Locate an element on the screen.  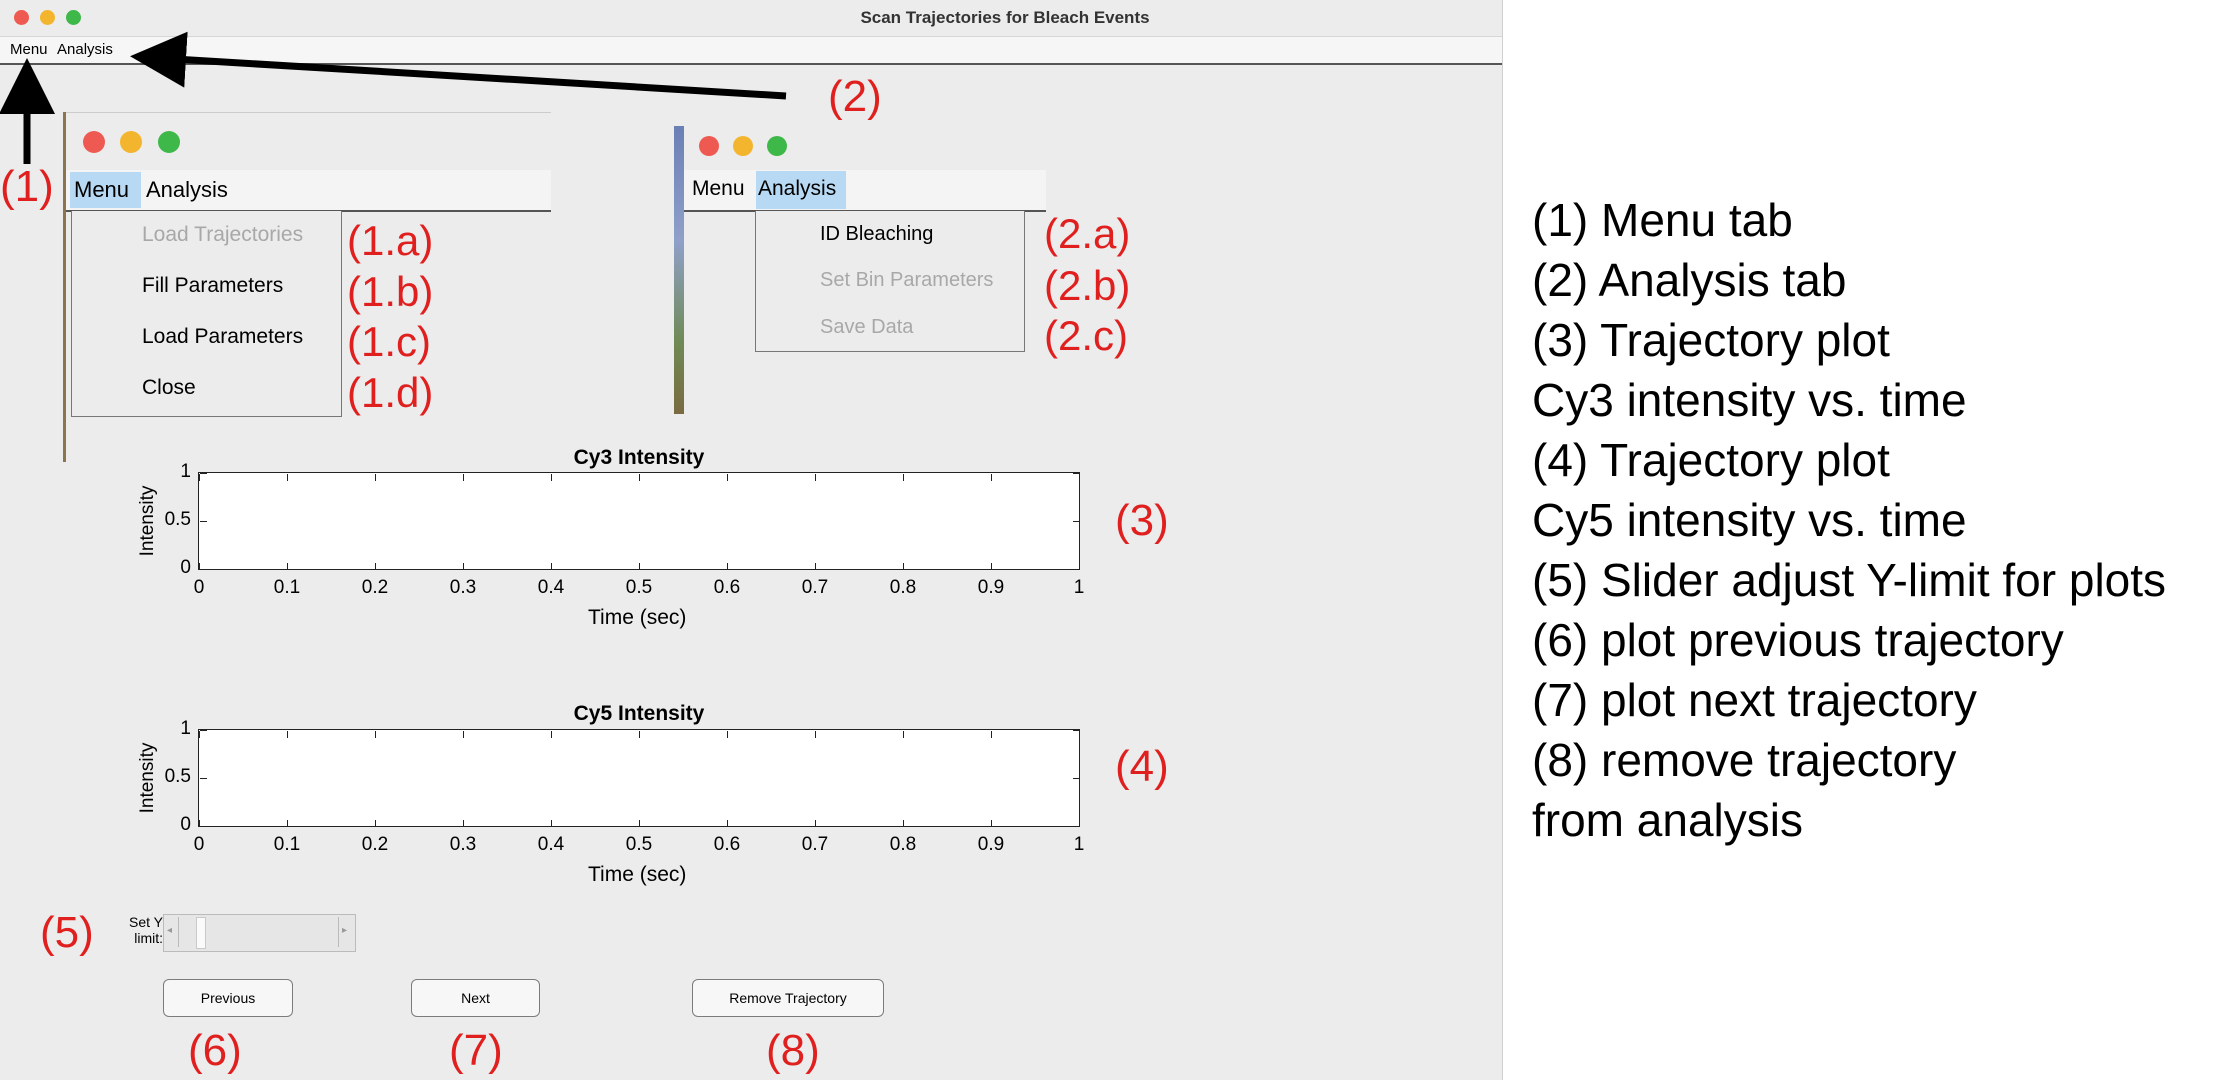
load-parameters-item: Load Parameters is located at coordinates (223, 336).